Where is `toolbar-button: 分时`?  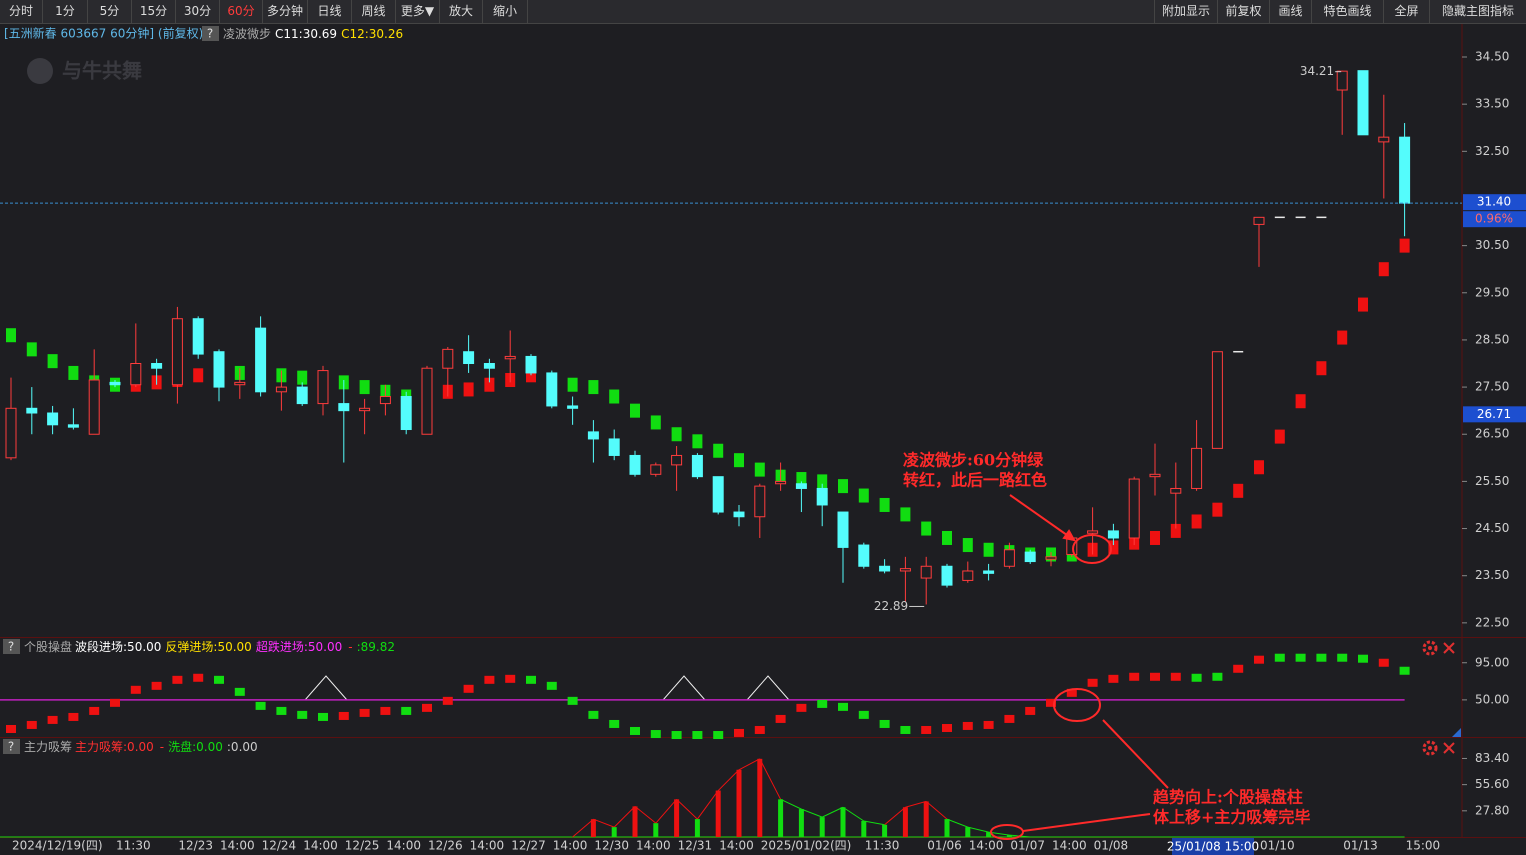 toolbar-button: 分时 is located at coordinates (21, 11).